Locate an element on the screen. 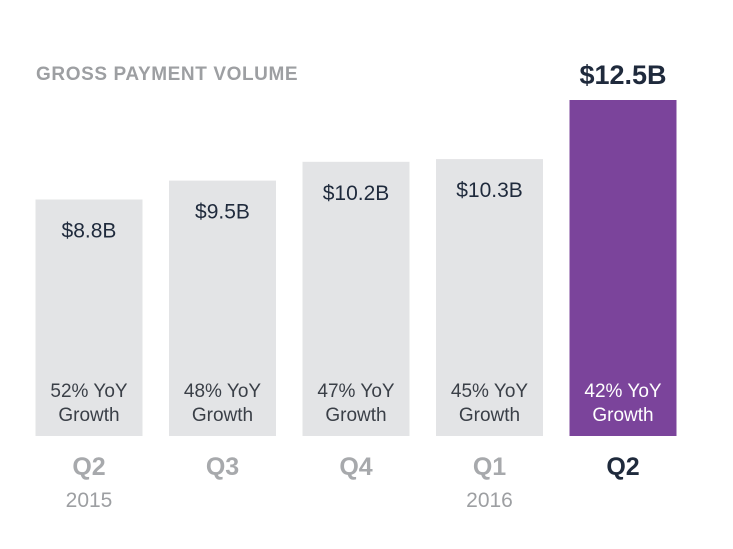  year-label-1: 2015 is located at coordinates (89, 500).